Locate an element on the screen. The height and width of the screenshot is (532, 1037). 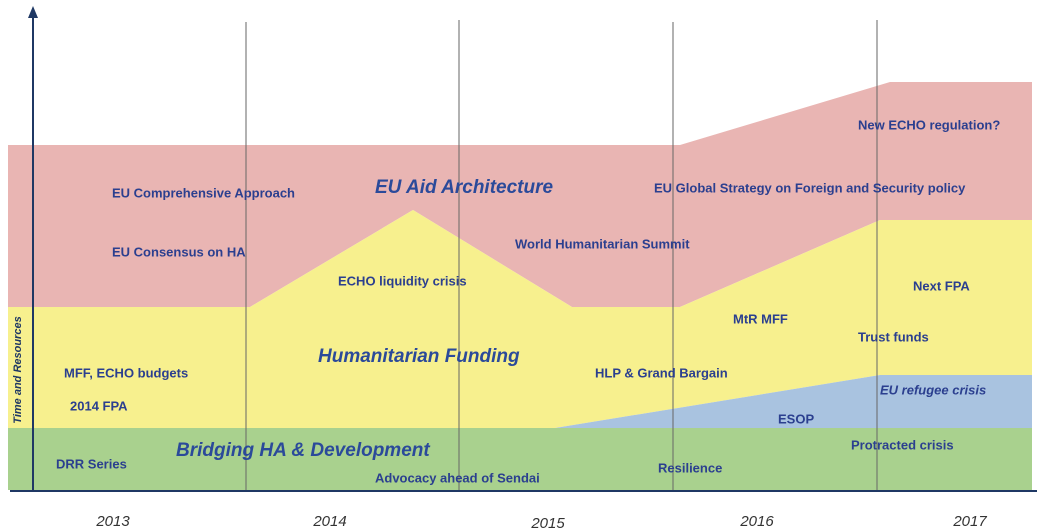
year: 2017 is located at coordinates (969, 521).